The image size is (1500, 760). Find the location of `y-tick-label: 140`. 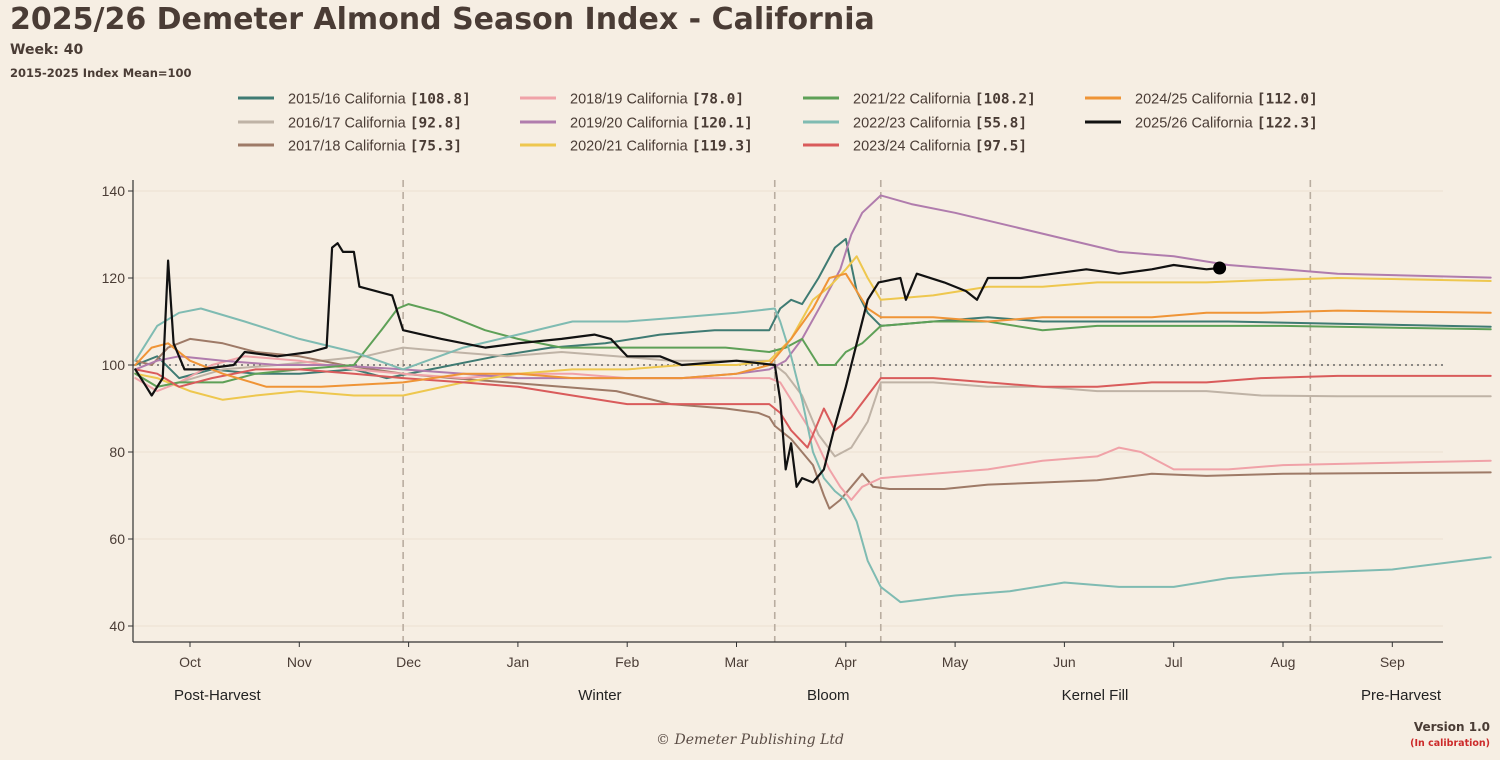

y-tick-label: 140 is located at coordinates (114, 191).